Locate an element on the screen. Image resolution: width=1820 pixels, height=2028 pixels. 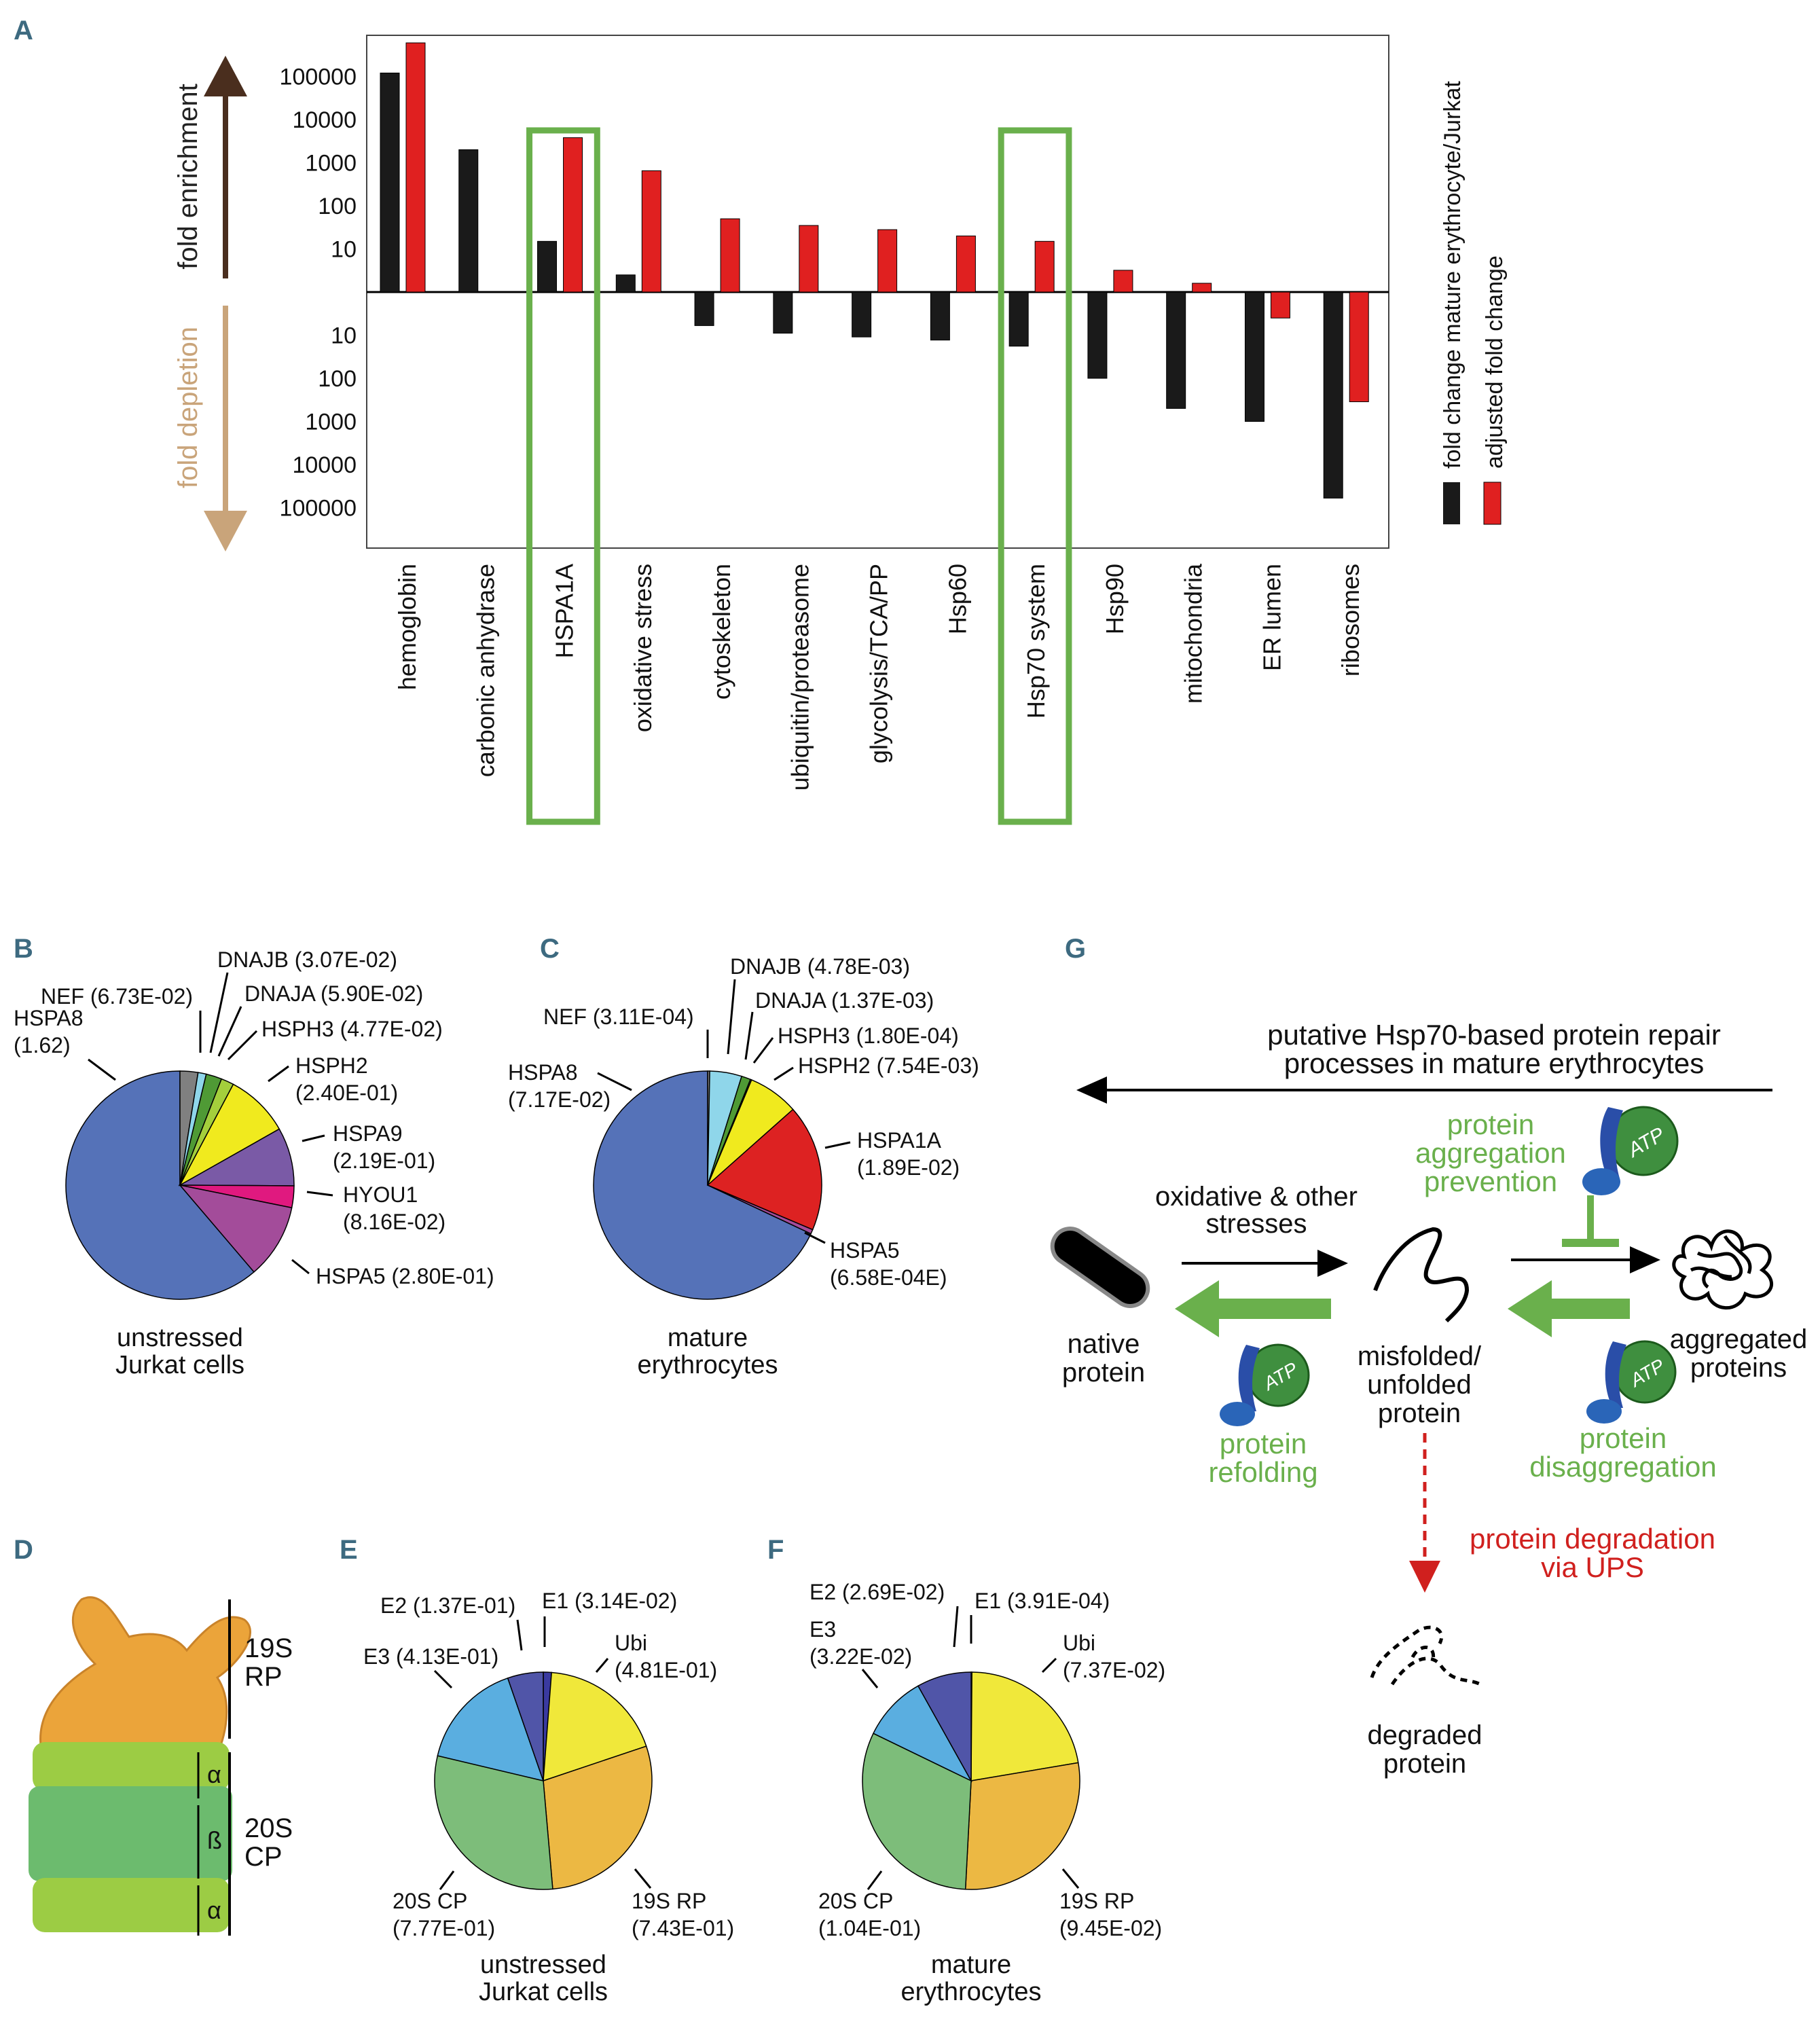
leader-c-hsph2 is located at coordinates (784, 1073).